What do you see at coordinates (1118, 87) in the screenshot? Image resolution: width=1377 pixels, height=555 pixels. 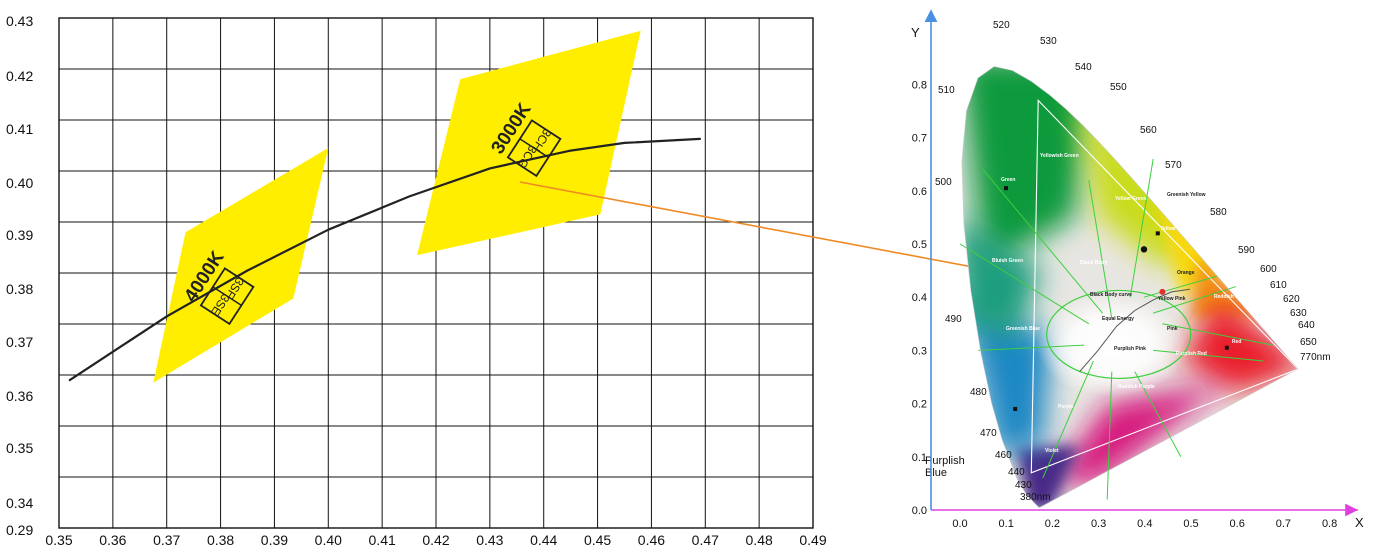 I see `wavelength-label: 550` at bounding box center [1118, 87].